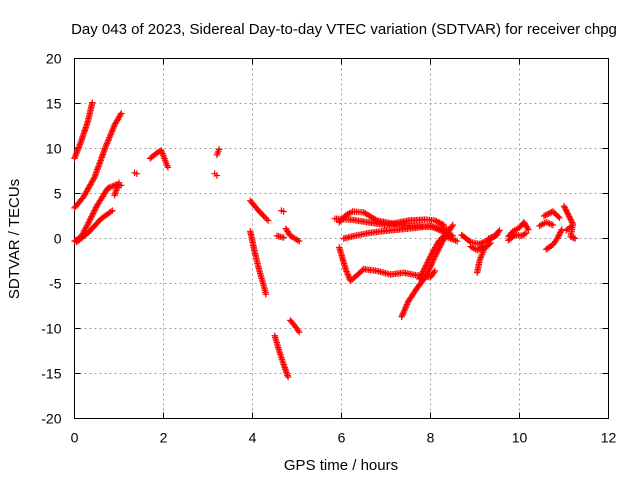 The image size is (640, 480). I want to click on x-tick-label: 8, so click(431, 438).